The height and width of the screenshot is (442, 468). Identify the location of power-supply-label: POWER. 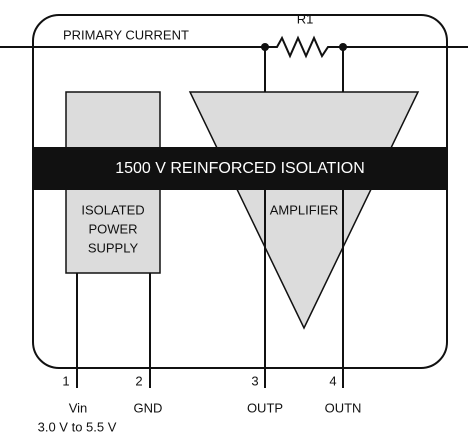
(112, 228).